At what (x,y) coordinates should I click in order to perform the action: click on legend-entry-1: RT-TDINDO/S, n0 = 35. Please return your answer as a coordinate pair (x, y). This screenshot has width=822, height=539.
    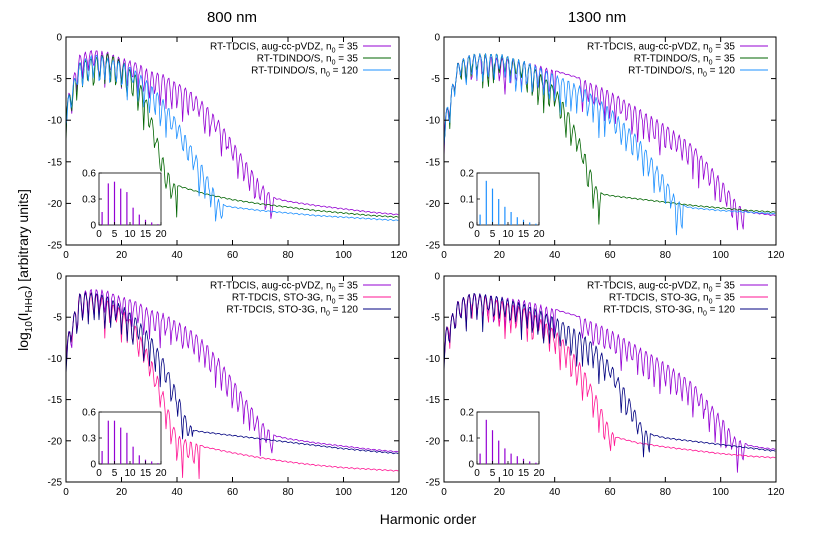
    Looking at the image, I should click on (308, 60).